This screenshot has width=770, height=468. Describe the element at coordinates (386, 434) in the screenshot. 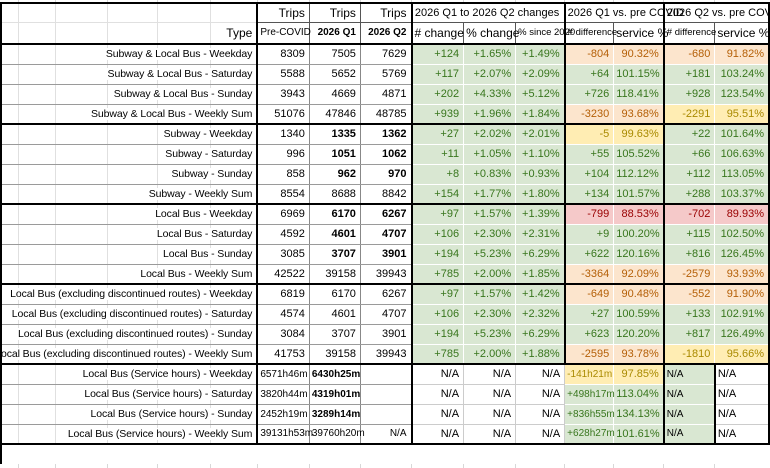

I see `trips-cell: N/A` at that location.